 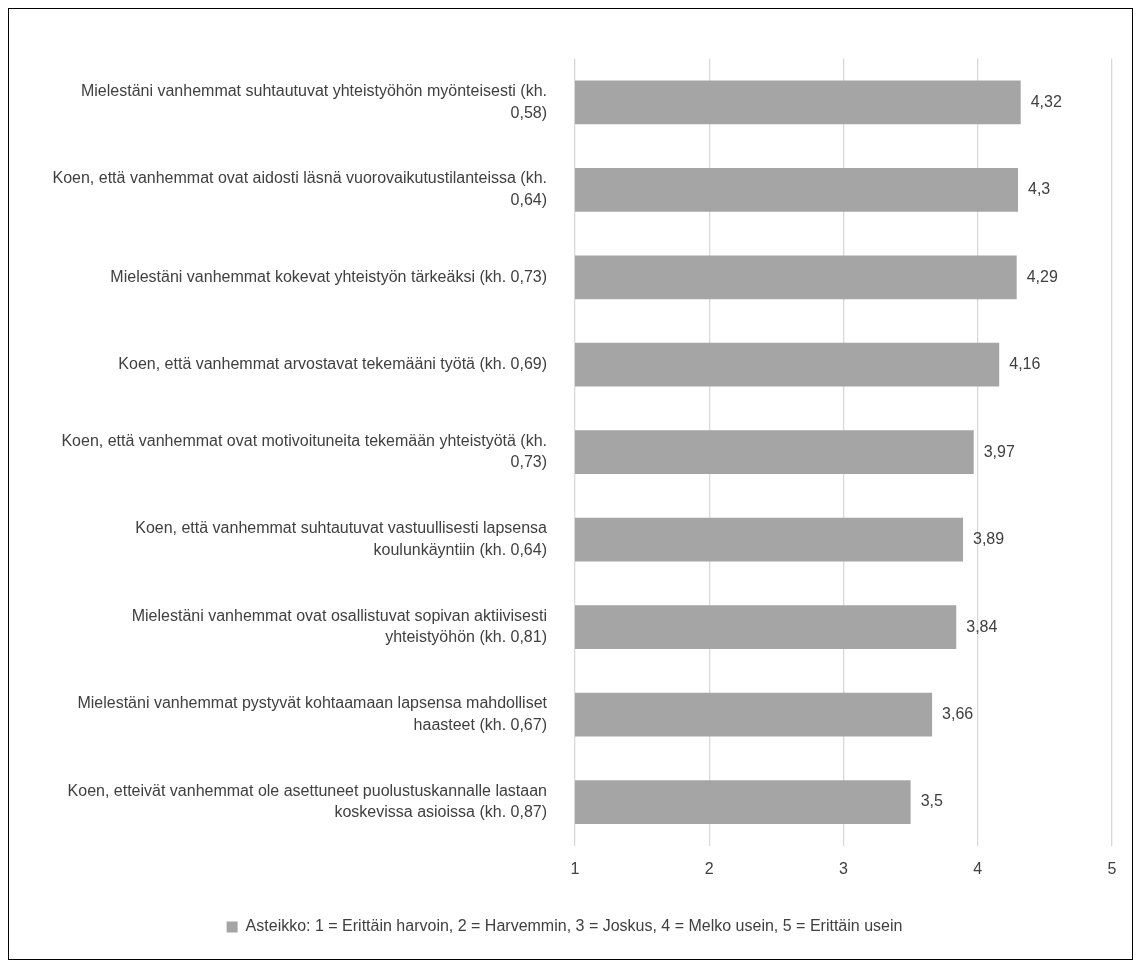 I want to click on y-tick-label: Koen, että vanhemmat suhtautuvat vastuullisesti lapsensa koulunkäyntiin (kh. 0,64), so click(x=341, y=538).